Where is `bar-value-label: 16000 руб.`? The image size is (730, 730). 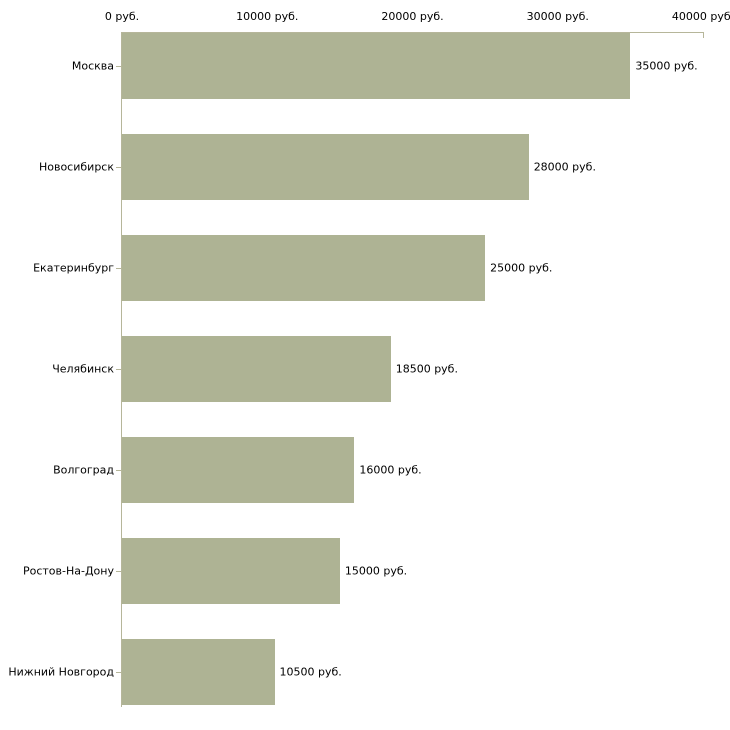
bar-value-label: 16000 руб. is located at coordinates (390, 470).